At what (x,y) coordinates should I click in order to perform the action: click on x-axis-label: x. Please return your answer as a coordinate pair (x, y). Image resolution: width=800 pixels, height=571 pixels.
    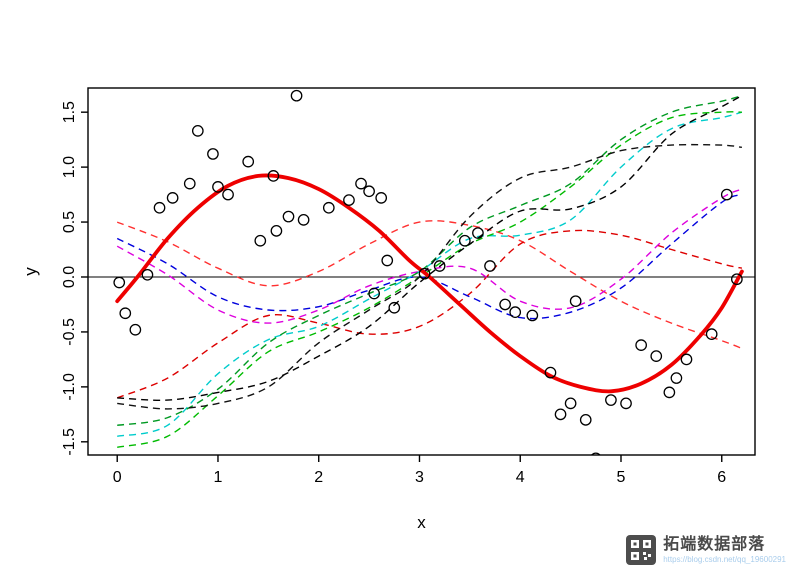
    Looking at the image, I should click on (421, 522).